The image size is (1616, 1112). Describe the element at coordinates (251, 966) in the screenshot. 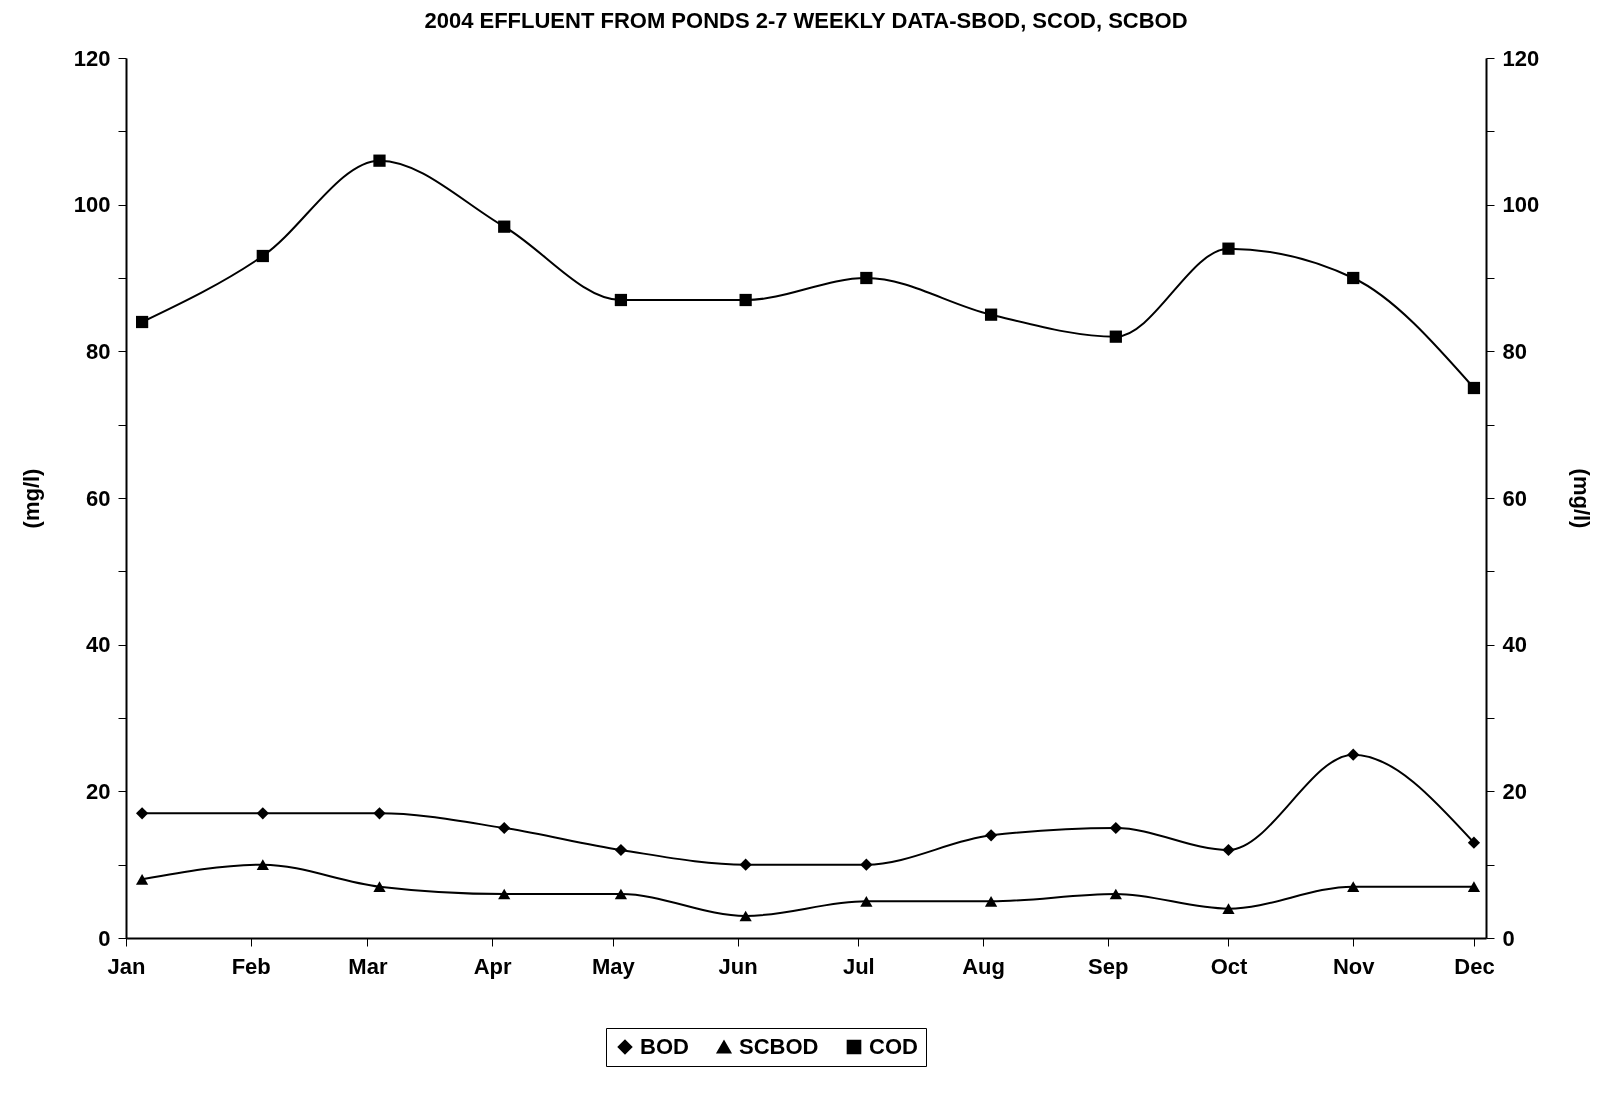

I see `x-tick-label: Feb` at that location.